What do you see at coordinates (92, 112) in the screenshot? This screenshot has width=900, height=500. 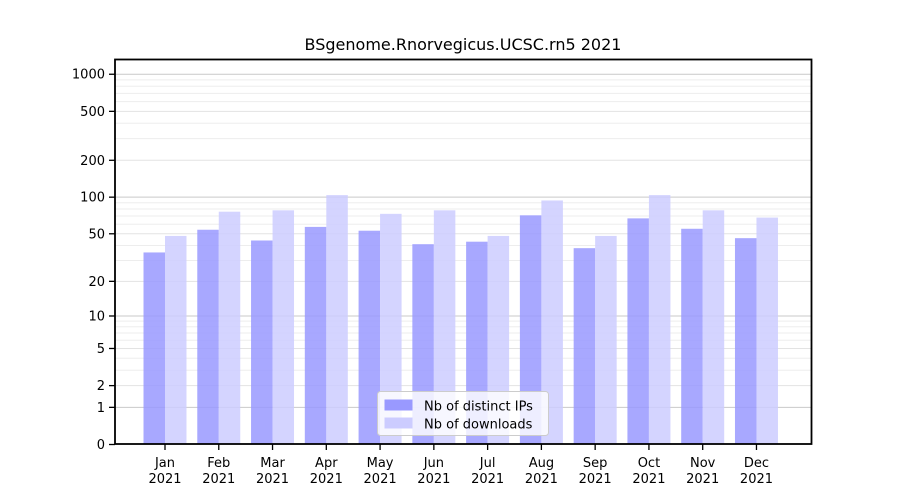 I see `y-tick-label: 500` at bounding box center [92, 112].